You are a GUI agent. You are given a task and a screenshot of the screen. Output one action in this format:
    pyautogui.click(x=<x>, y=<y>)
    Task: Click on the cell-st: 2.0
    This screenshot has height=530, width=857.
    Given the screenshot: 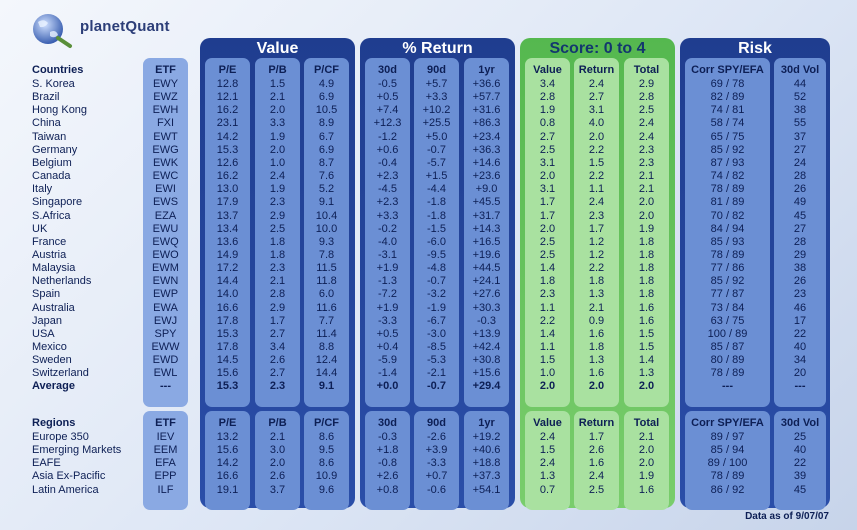 What is the action you would take?
    pyautogui.click(x=646, y=215)
    